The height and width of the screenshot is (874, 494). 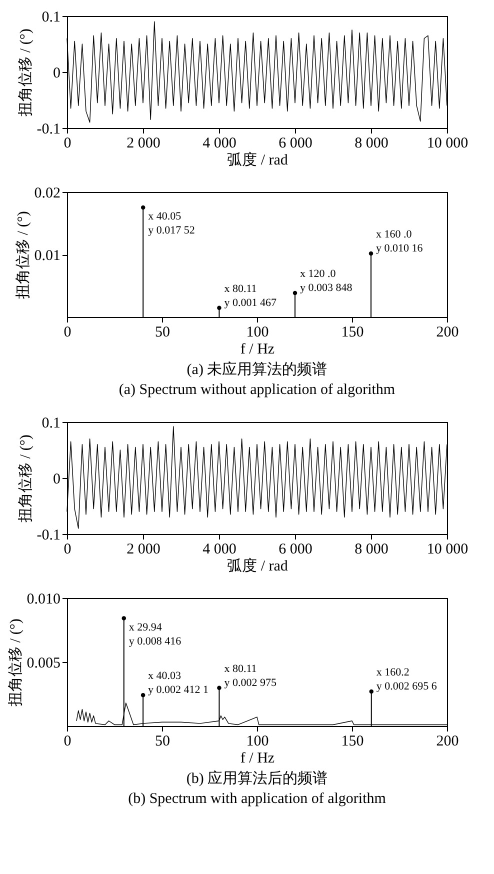 What do you see at coordinates (178, 690) in the screenshot?
I see `annotation: y 0.002 412 1` at bounding box center [178, 690].